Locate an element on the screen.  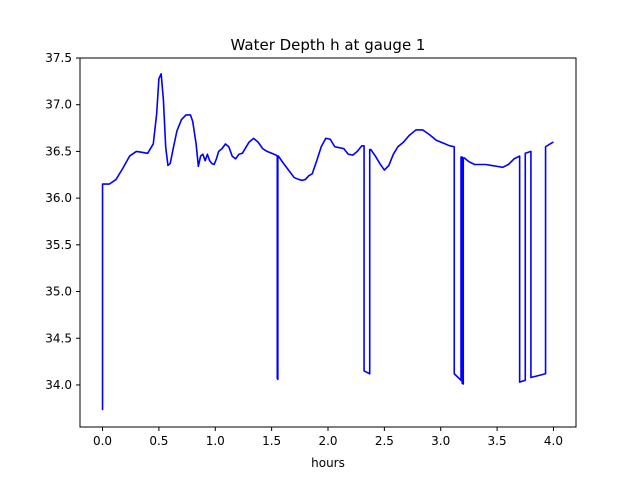
x-tick-label: 1.5 is located at coordinates (271, 441).